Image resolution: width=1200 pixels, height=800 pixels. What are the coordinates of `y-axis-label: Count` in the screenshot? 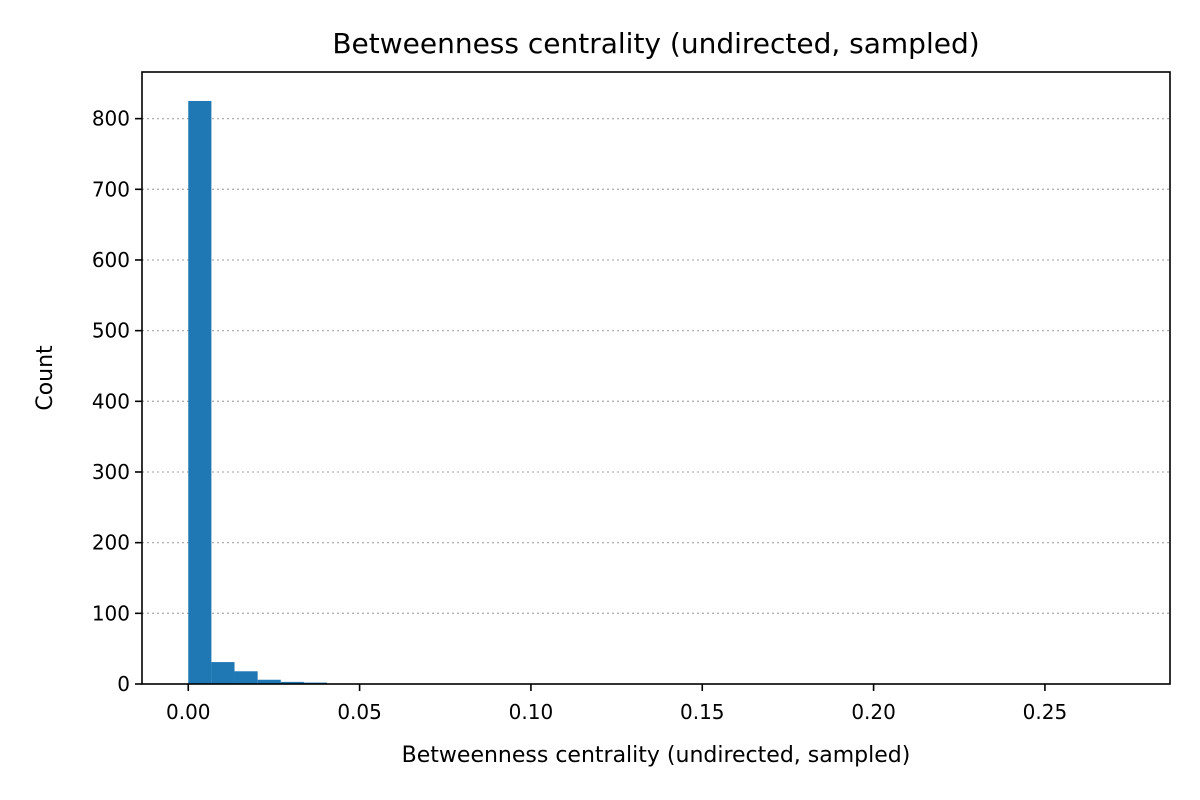 It's located at (45, 378).